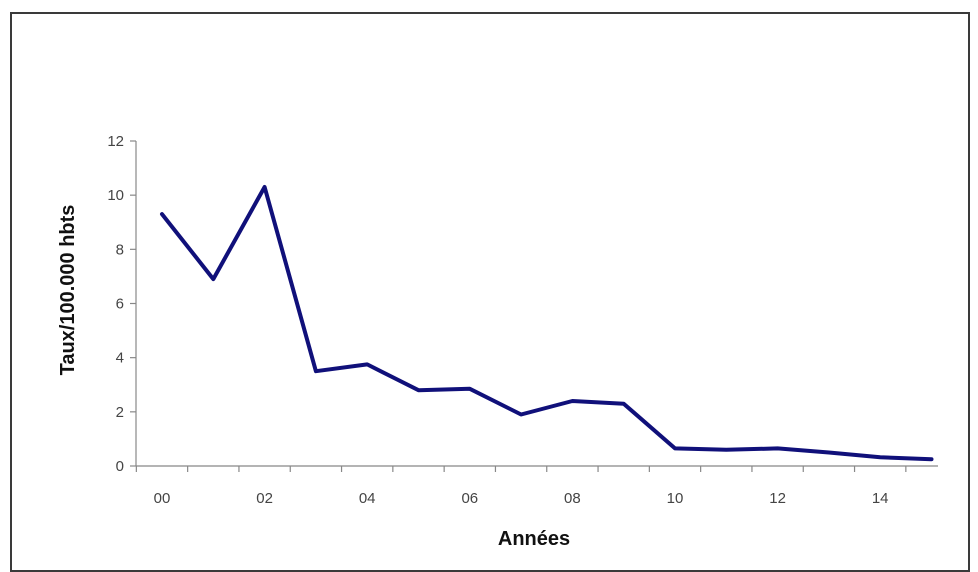 Image resolution: width=978 pixels, height=572 pixels. Describe the element at coordinates (469, 498) in the screenshot. I see `x-tick-label: 06` at that location.